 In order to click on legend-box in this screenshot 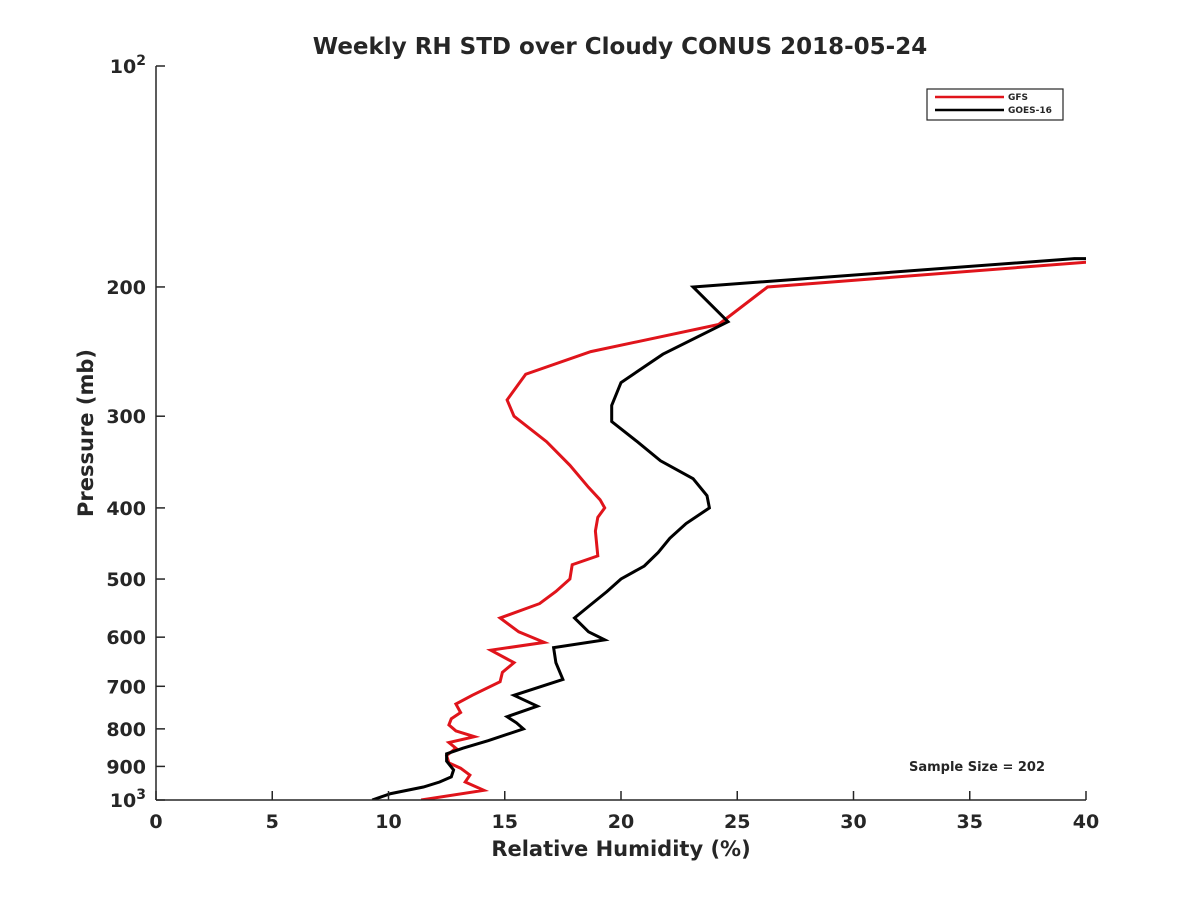, I will do `click(995, 104)`.